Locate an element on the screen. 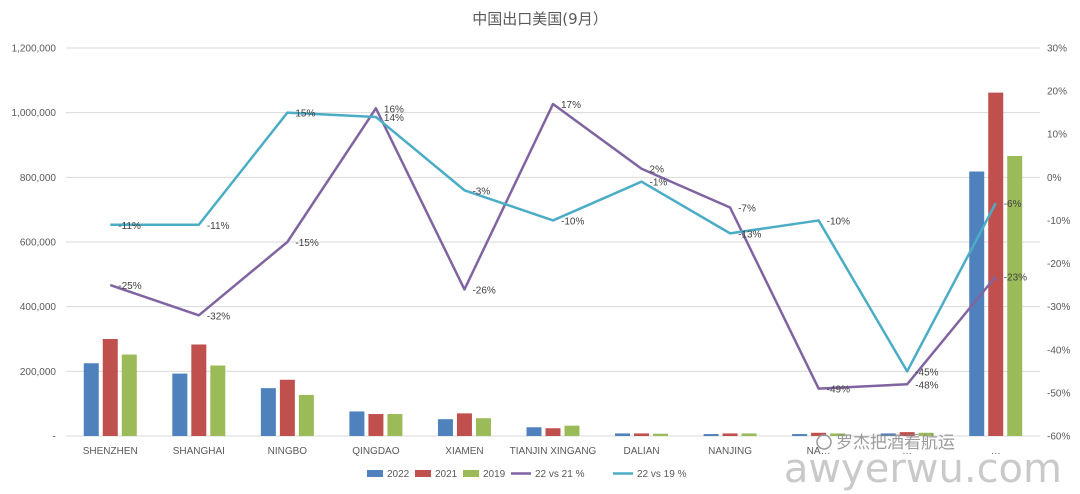  watermark-text: 罗杰把酒看航运 is located at coordinates (895, 443).